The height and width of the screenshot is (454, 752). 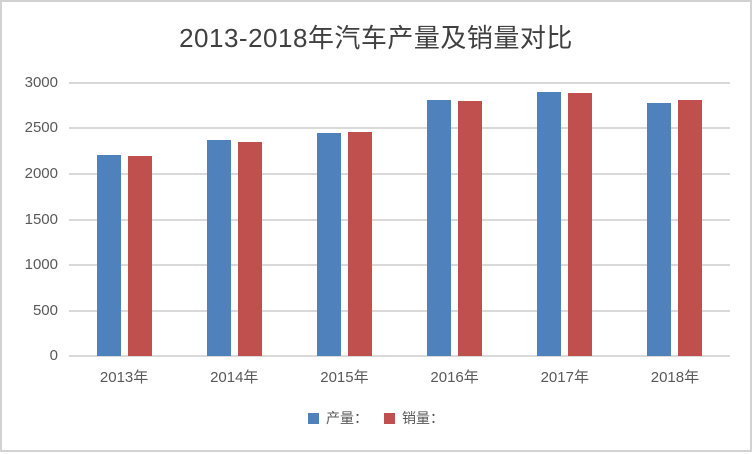 What do you see at coordinates (41, 219) in the screenshot?
I see `y-tick-label-1500: 1500` at bounding box center [41, 219].